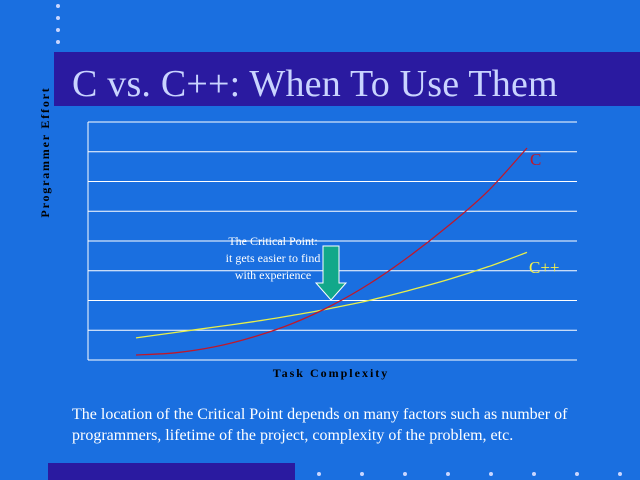 This screenshot has width=640, height=480. I want to click on bottom-band, so click(171, 471).